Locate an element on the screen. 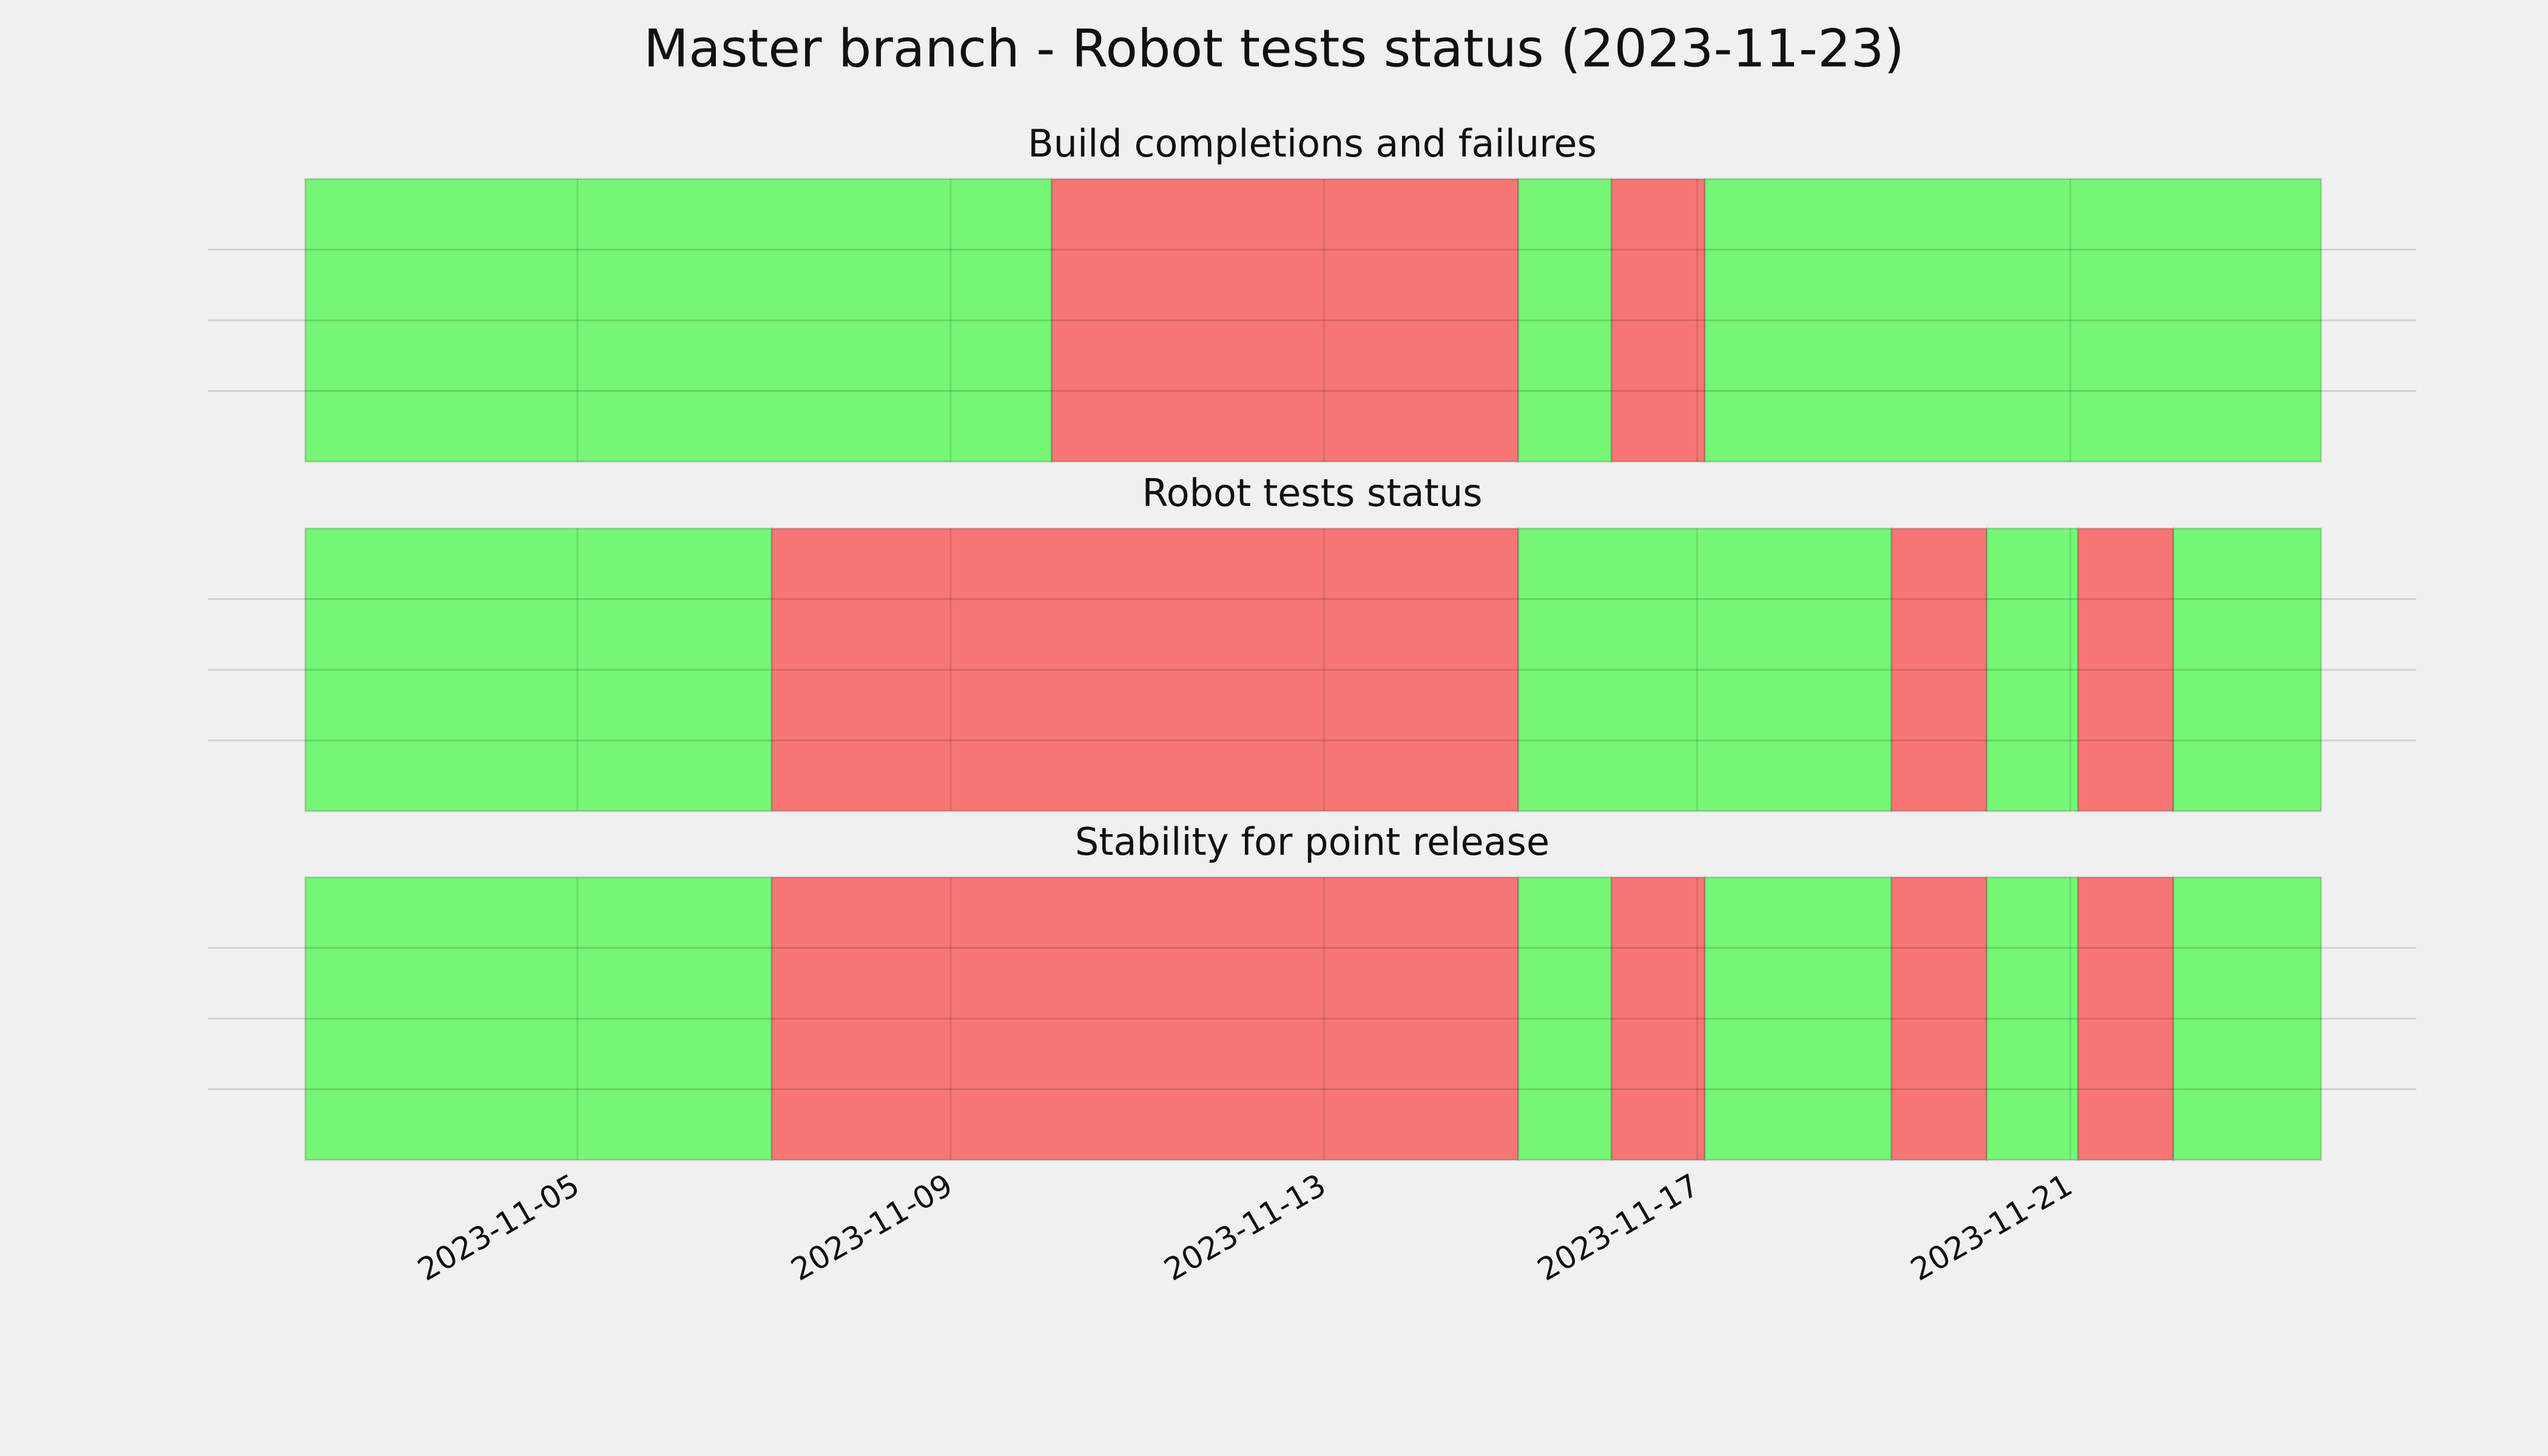 The image size is (2548, 1456). panel-title: Build completions and failures is located at coordinates (1312, 143).